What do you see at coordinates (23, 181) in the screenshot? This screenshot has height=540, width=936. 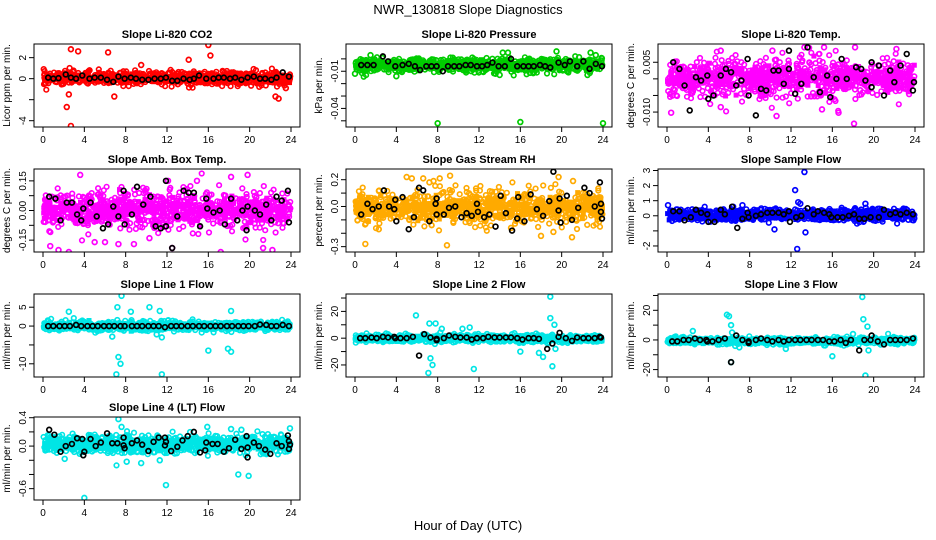 I see `y-tick-label: 0.15` at bounding box center [23, 181].